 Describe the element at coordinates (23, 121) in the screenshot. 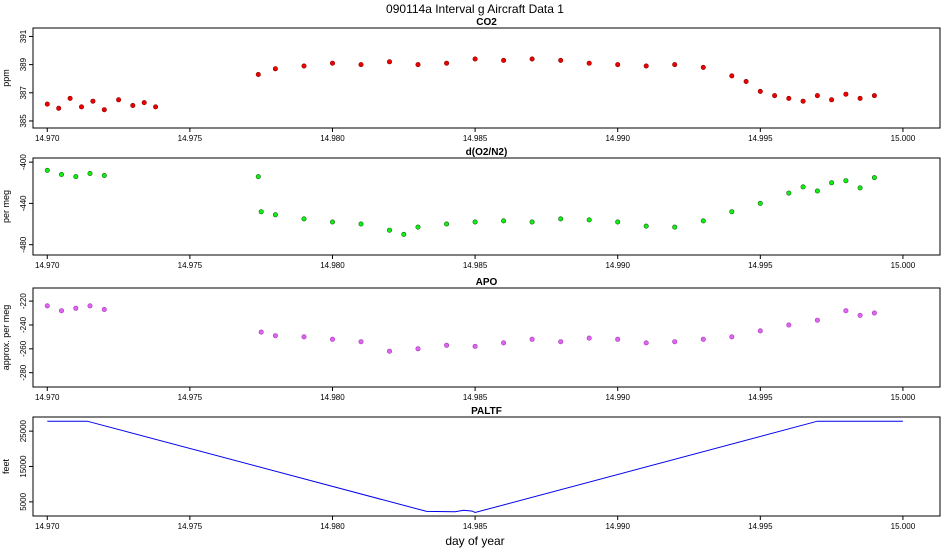

I see `y-tick-label: 385` at that location.